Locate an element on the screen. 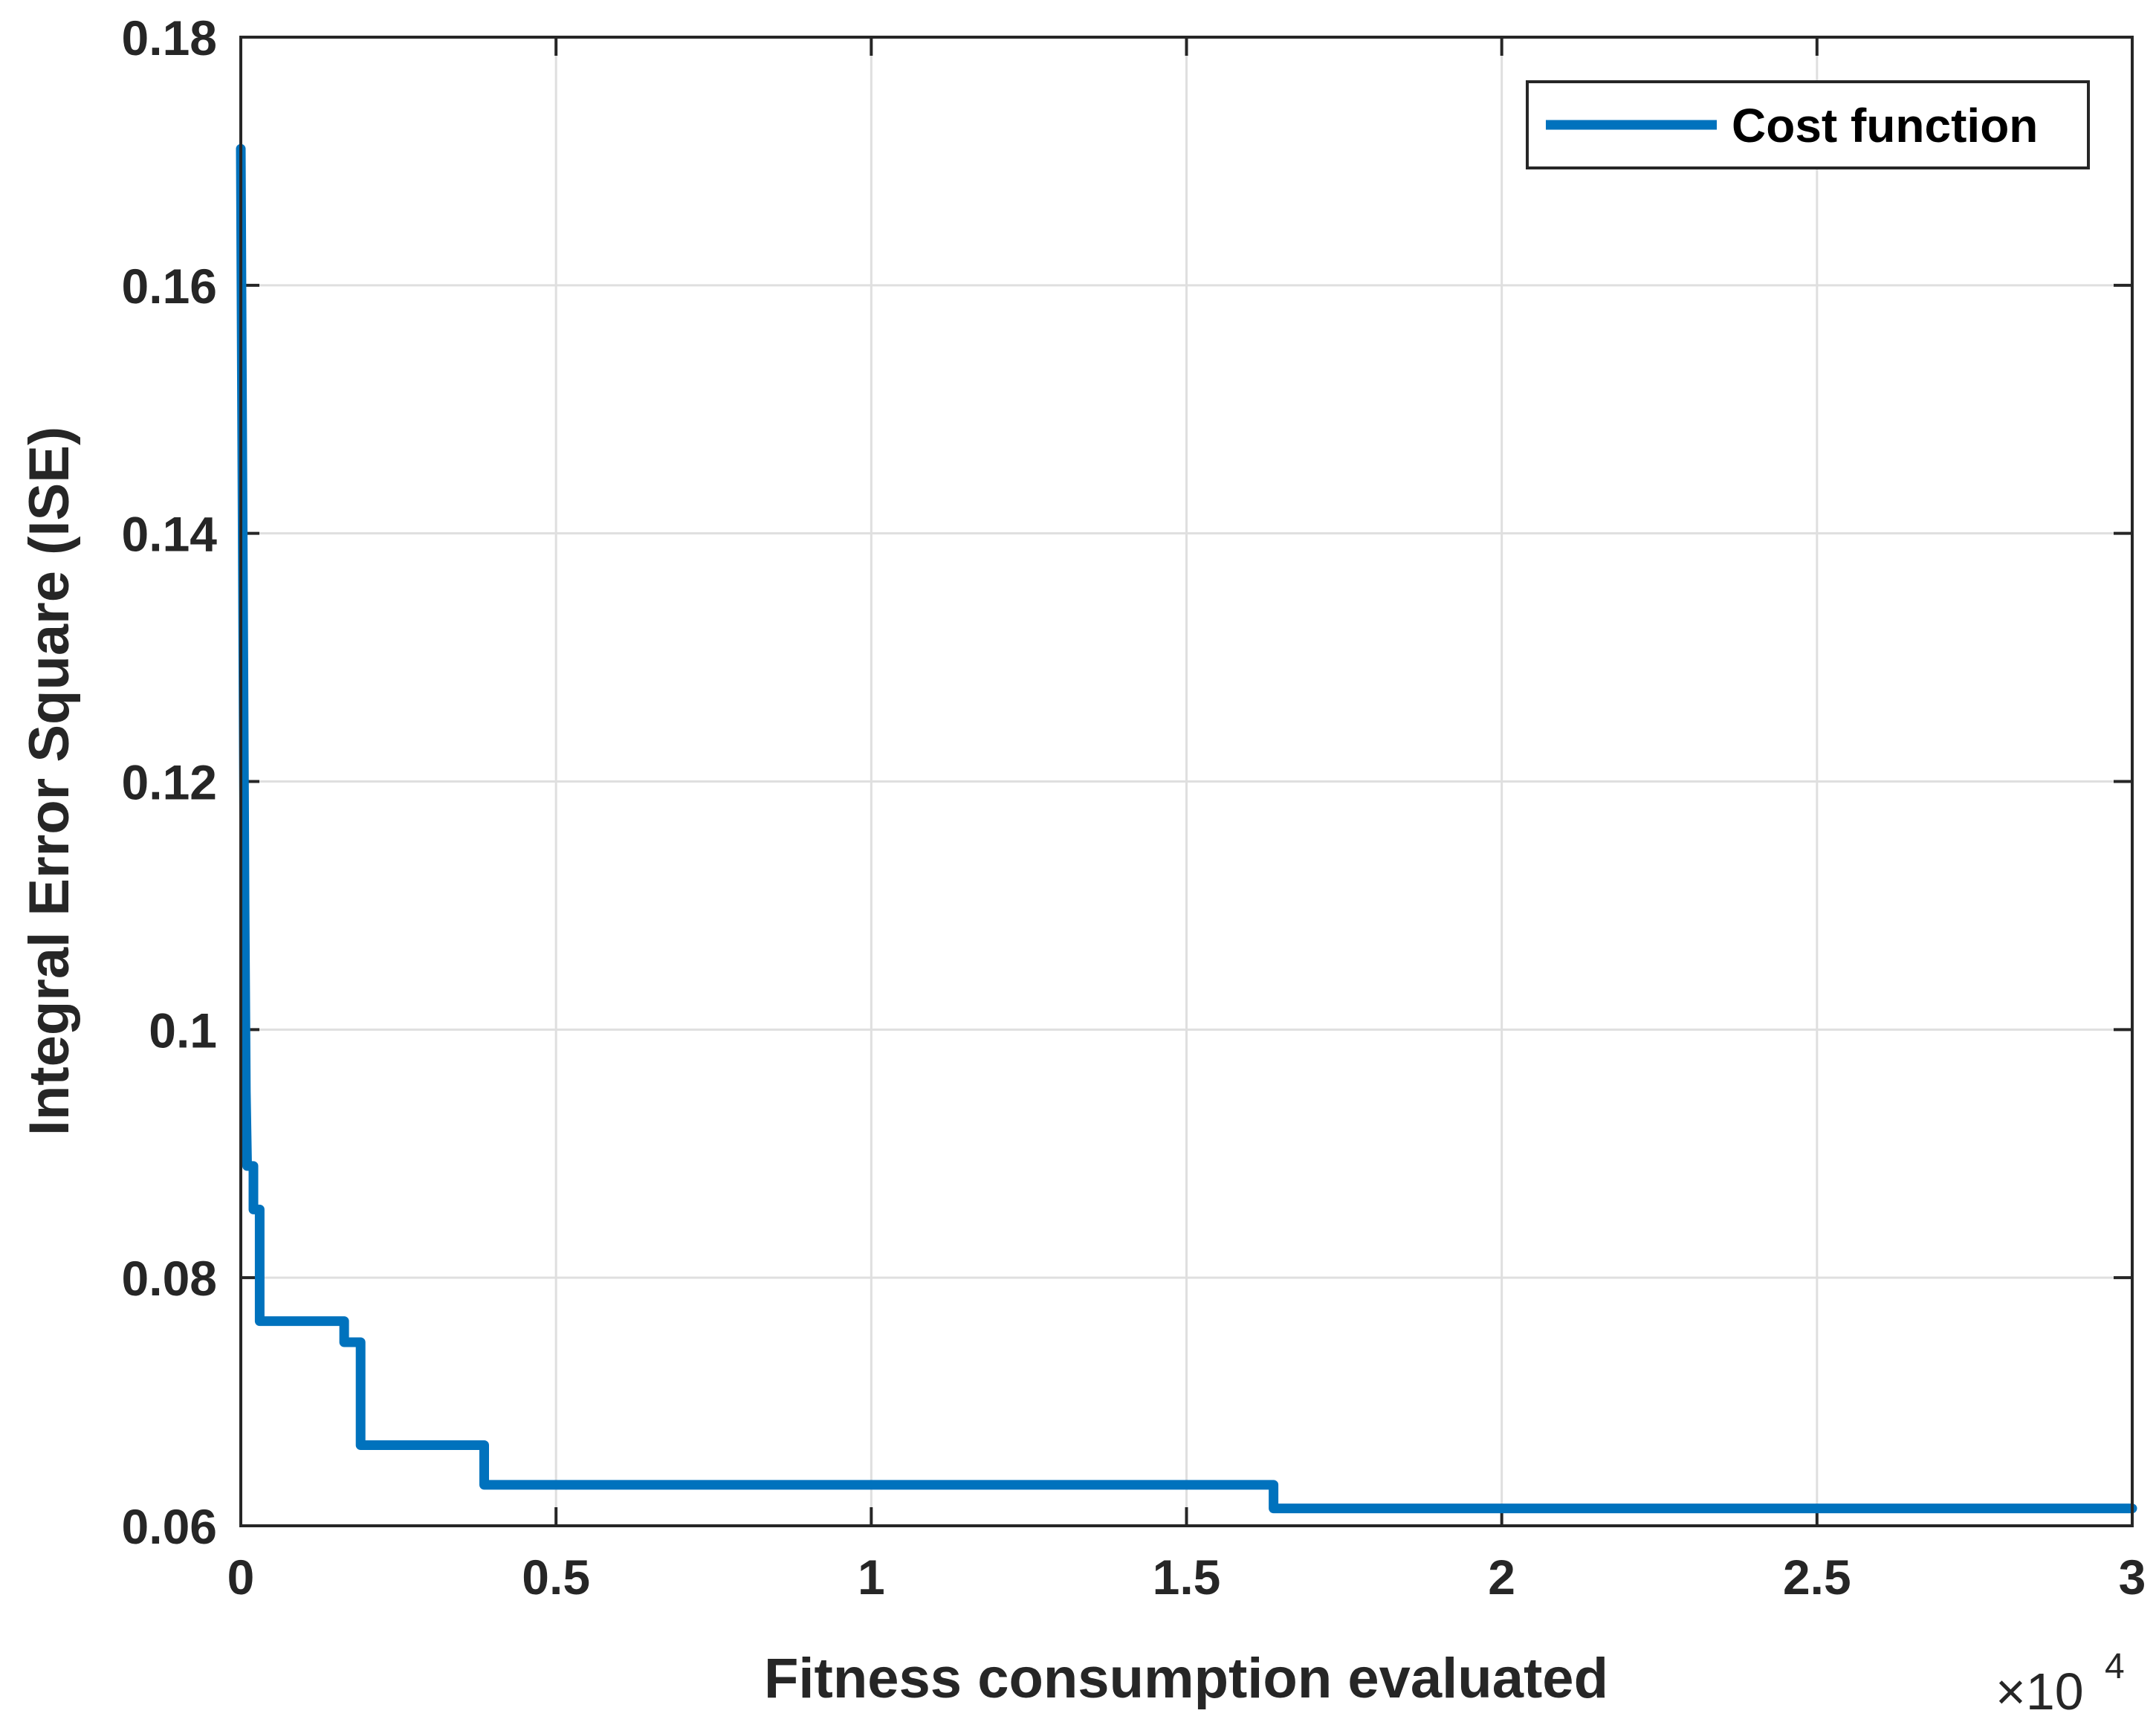 This screenshot has height=1722, width=2156. x-tick-label: 2.5 is located at coordinates (1817, 1577).